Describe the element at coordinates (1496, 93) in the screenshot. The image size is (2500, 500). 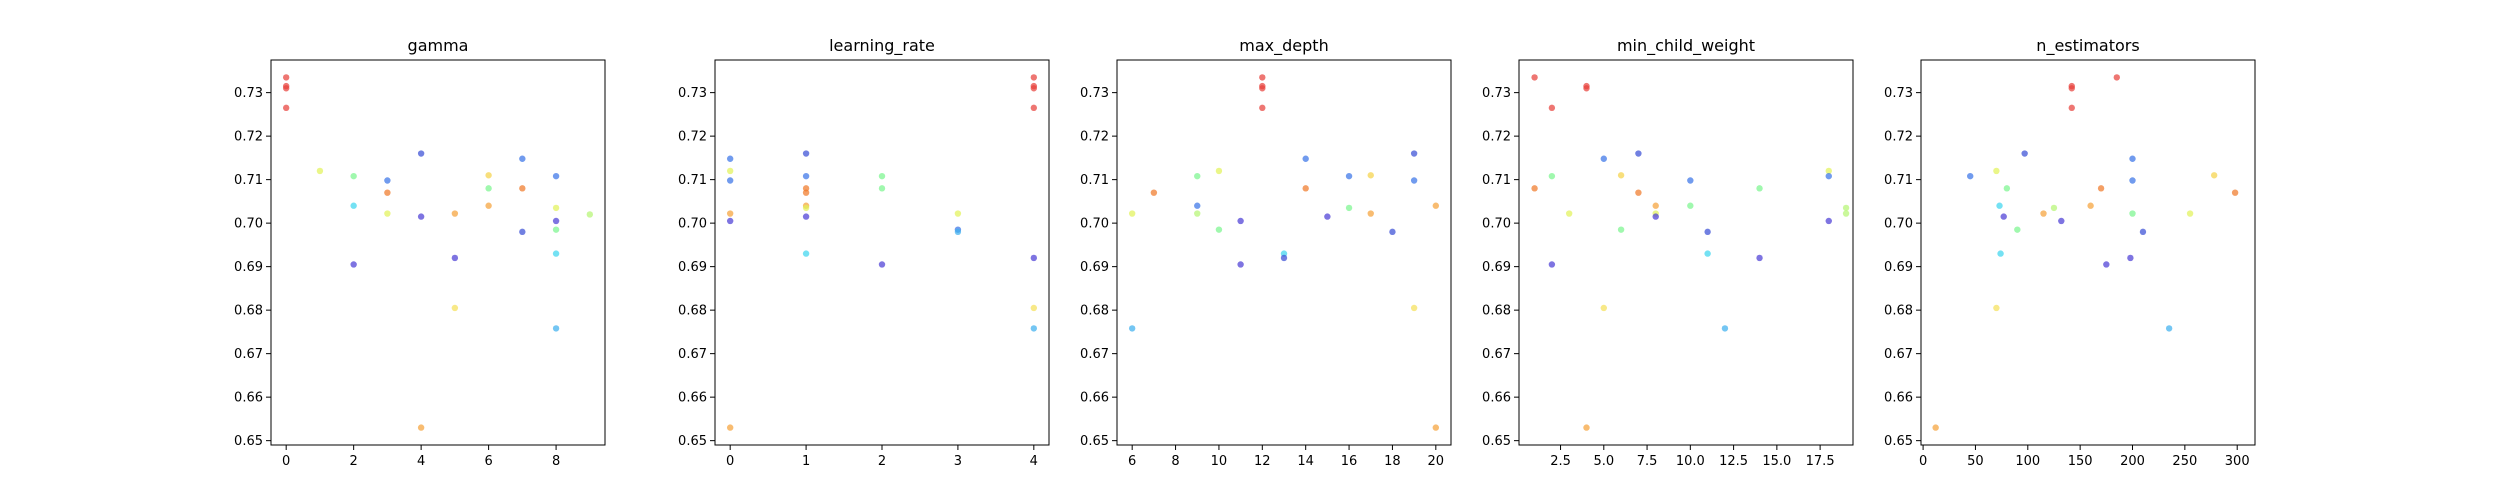
I see `y-tick-label: 0.73` at that location.